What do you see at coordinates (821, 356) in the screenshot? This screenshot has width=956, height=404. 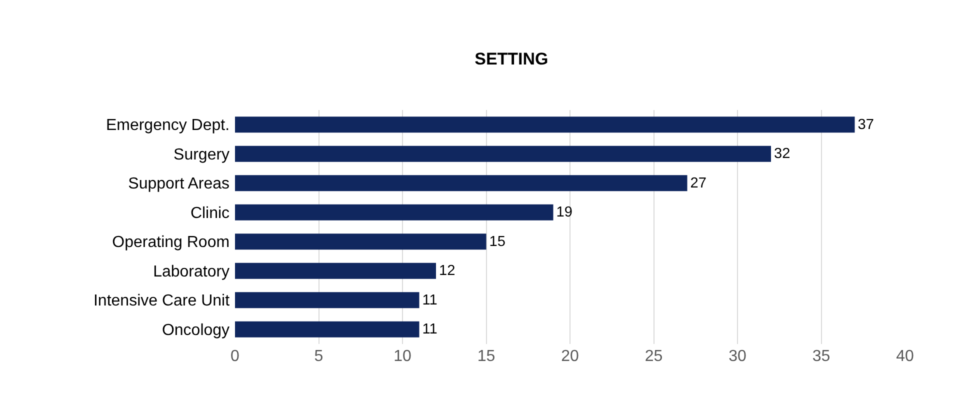 I see `x-tick-label: 35` at bounding box center [821, 356].